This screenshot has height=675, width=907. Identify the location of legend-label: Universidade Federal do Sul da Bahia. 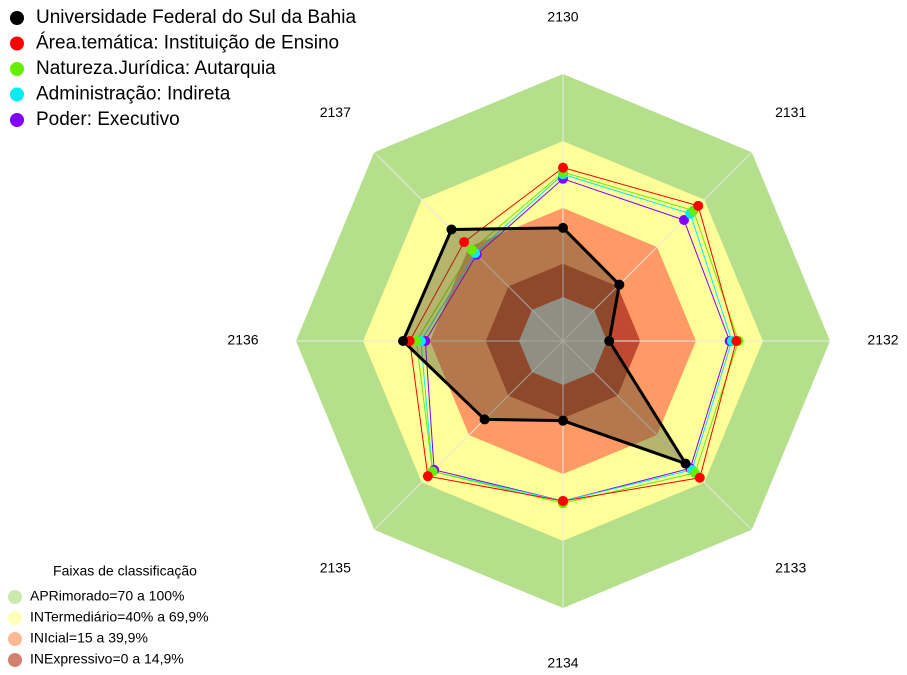
(196, 17).